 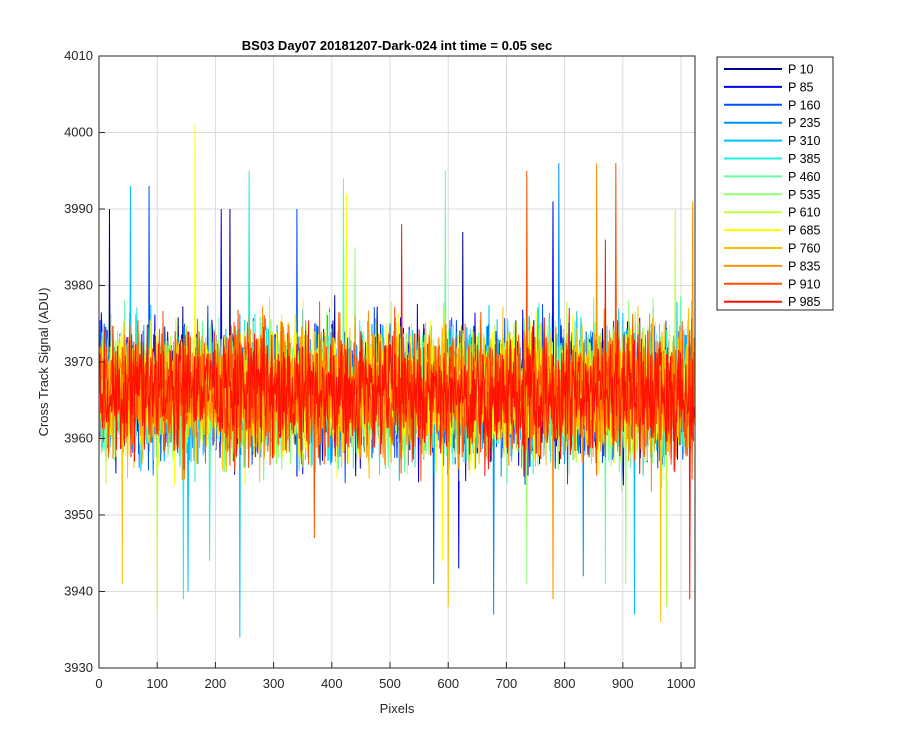 I want to click on x-tick-label: 900, so click(x=623, y=683).